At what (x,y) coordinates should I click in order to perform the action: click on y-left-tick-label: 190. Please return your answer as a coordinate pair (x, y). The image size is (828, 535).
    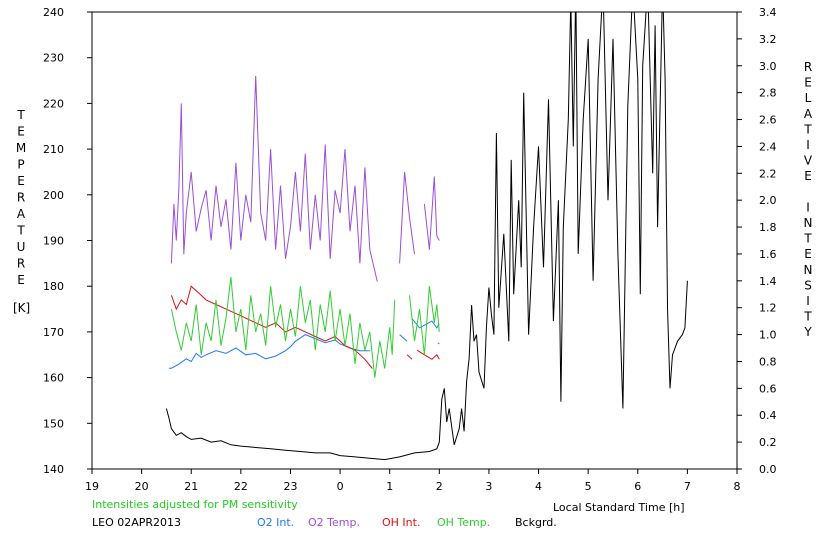
    Looking at the image, I should click on (53, 241).